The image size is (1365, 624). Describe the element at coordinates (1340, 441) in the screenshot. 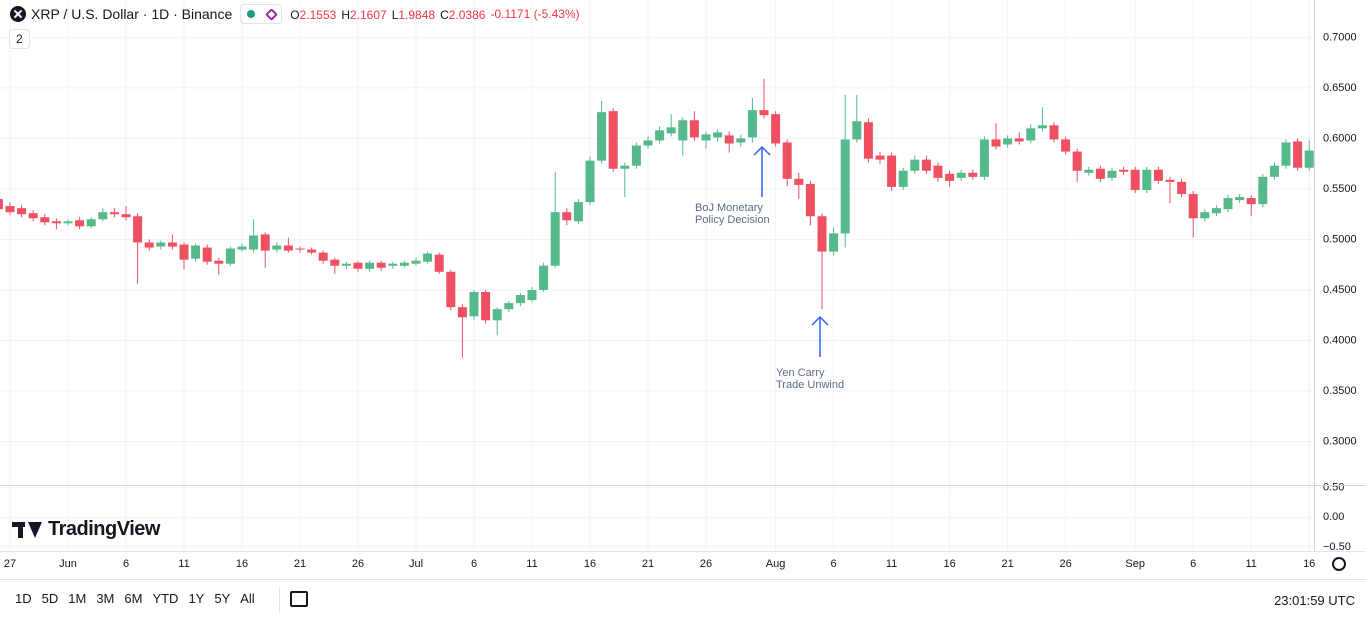

I see `y-tick-label: 0.3000` at that location.